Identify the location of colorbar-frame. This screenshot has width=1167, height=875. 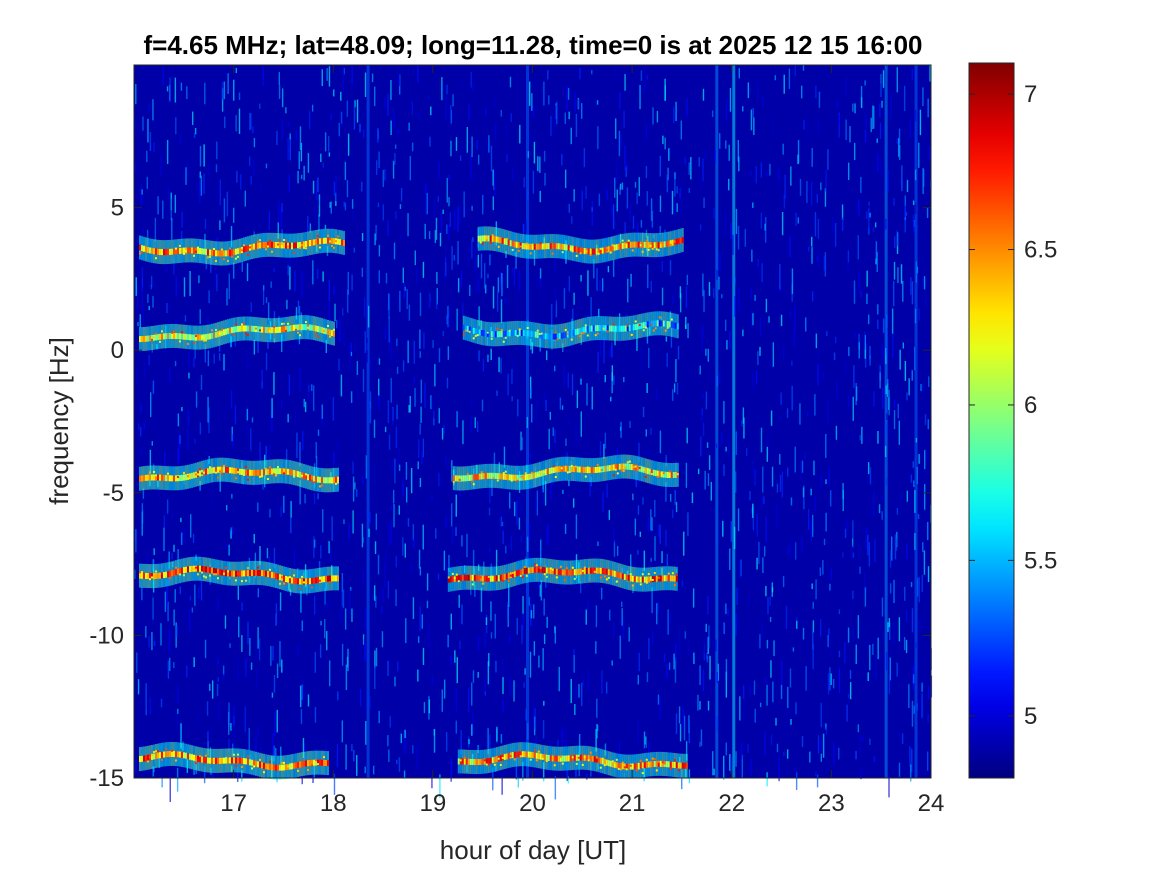
(991, 420).